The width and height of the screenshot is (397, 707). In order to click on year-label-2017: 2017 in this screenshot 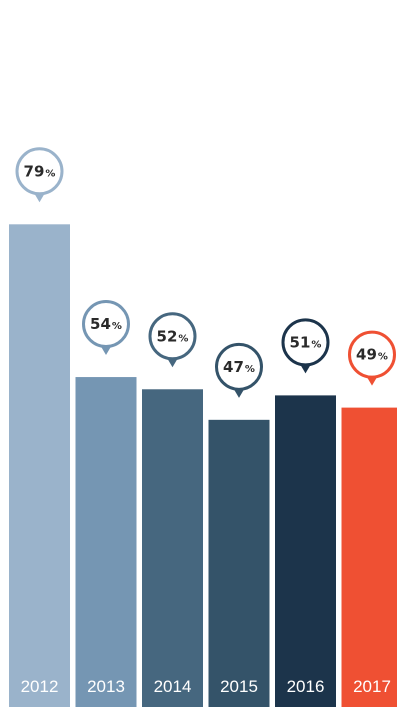, I will do `click(372, 686)`.